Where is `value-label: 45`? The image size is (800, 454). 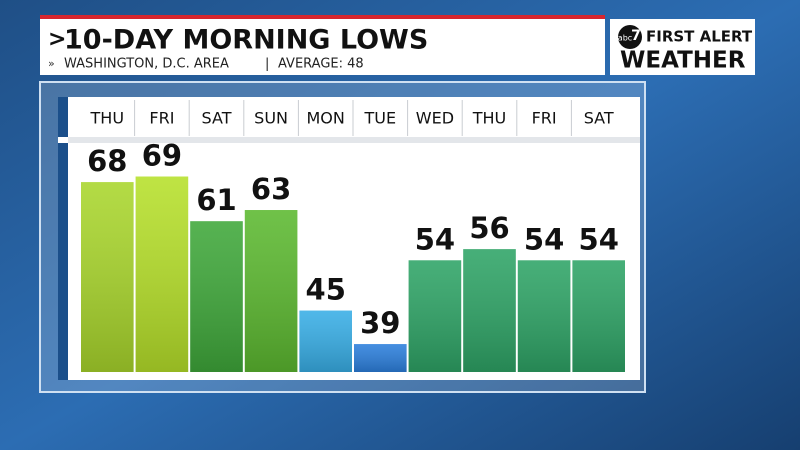 value-label: 45 is located at coordinates (326, 290).